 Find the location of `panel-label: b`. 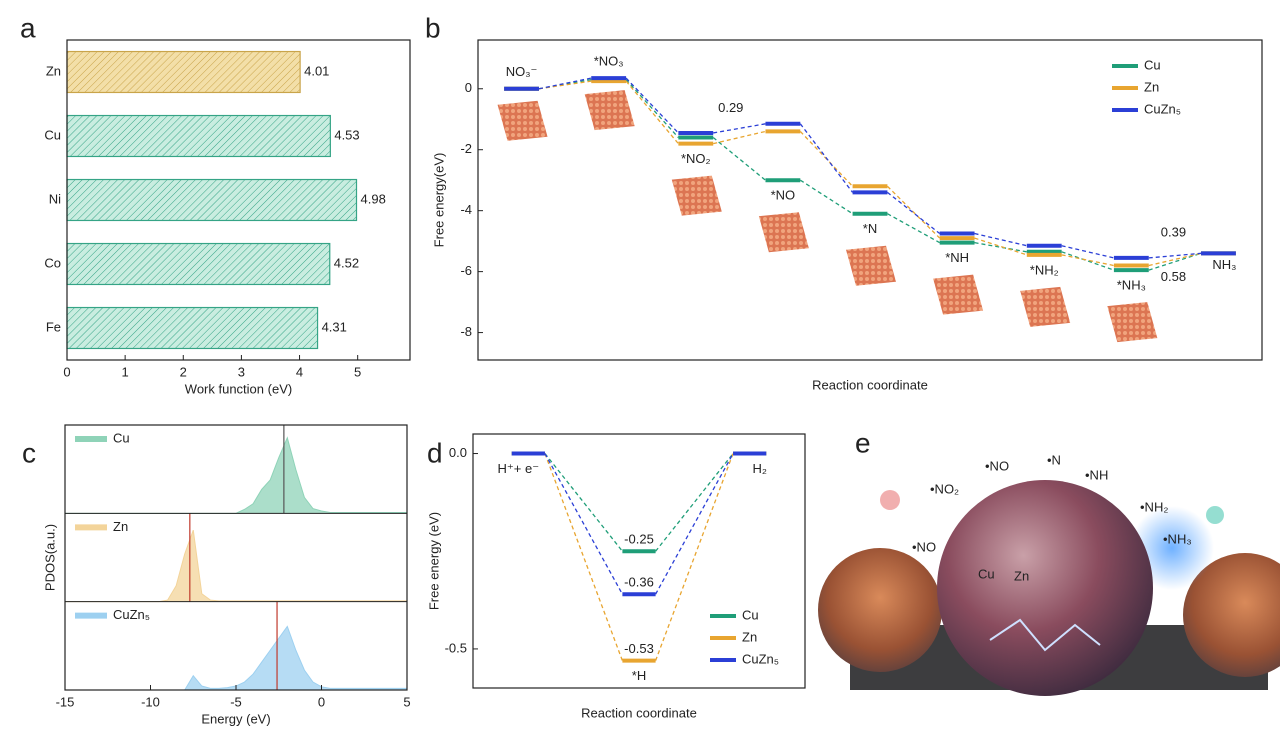

panel-label: b is located at coordinates (433, 27).